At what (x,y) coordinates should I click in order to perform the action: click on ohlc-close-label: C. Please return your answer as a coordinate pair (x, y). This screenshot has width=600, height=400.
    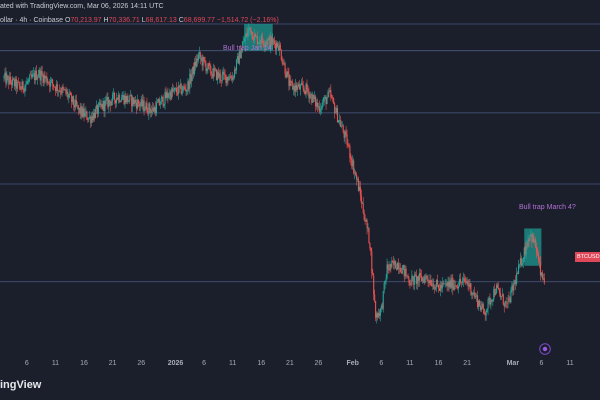
    Looking at the image, I should click on (181, 20).